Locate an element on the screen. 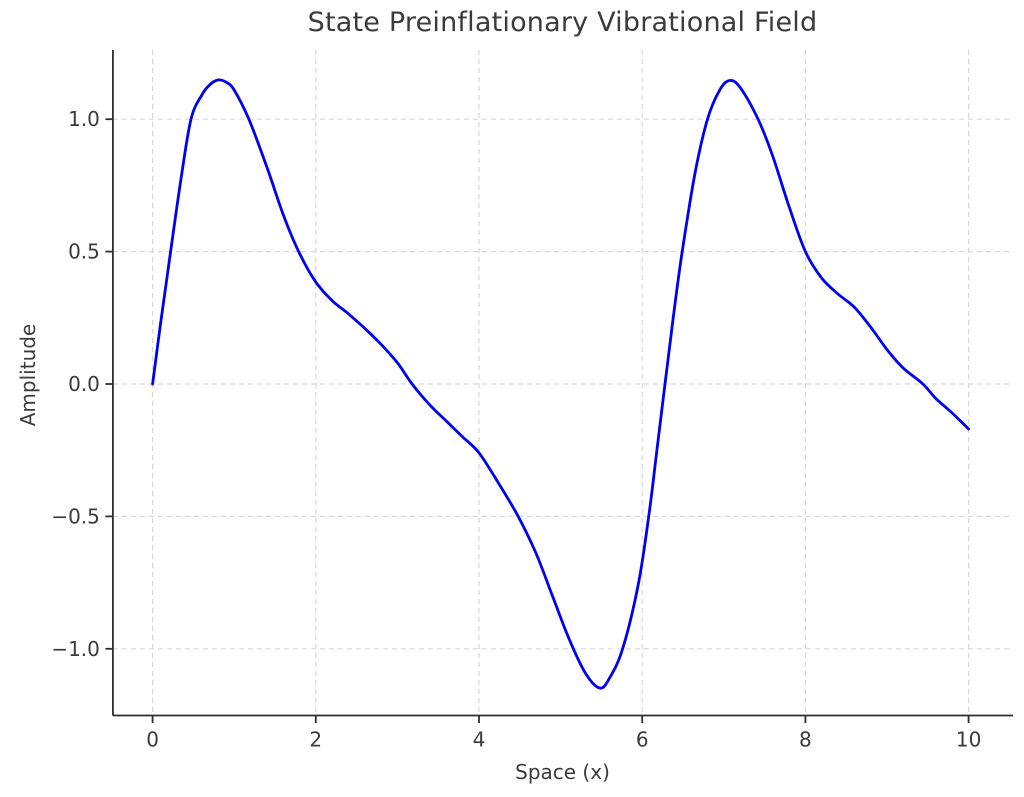 The width and height of the screenshot is (1024, 797). y-tick-label: 0.0 is located at coordinates (84, 384).